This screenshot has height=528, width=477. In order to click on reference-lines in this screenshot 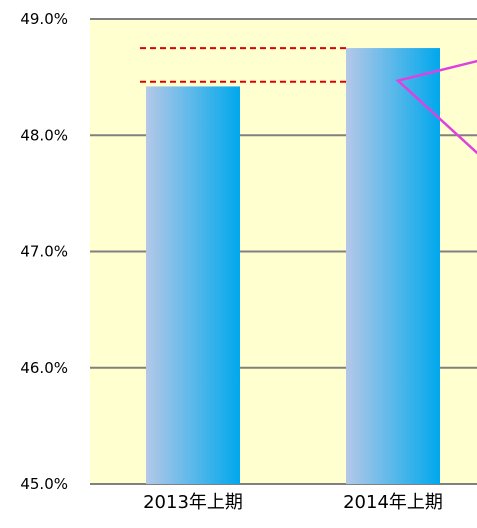, I will do `click(244, 65)`.